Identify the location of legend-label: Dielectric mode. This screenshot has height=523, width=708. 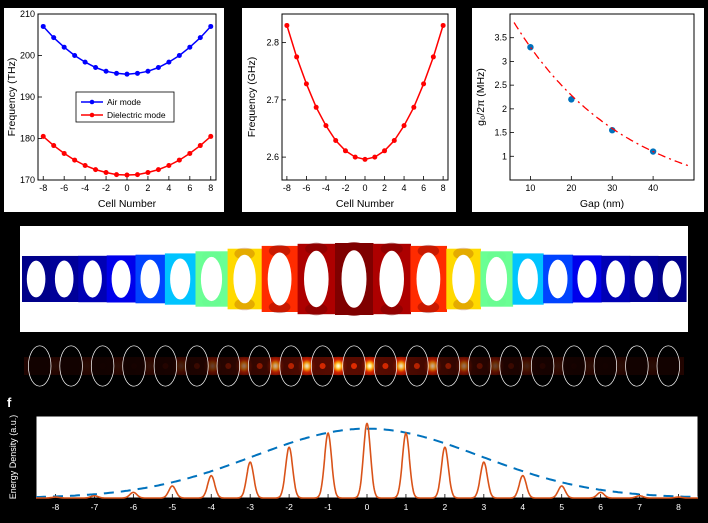
(136, 115).